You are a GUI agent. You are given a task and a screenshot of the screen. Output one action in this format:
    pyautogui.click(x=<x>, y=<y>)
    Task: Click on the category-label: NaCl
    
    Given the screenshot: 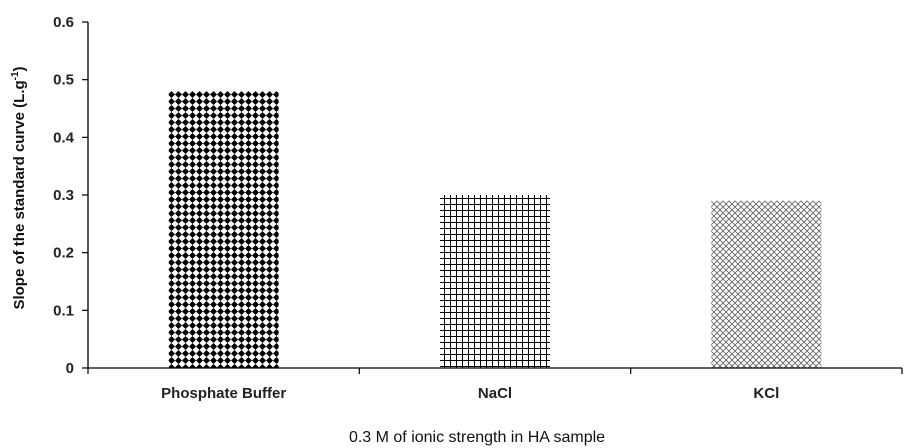 What is the action you would take?
    pyautogui.click(x=495, y=393)
    